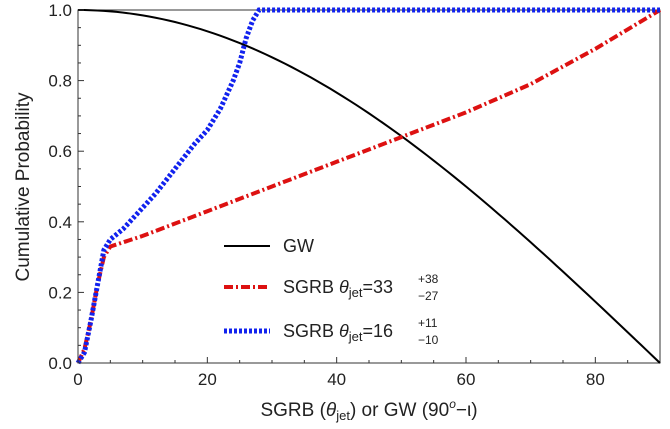  I want to click on y-tick-label: 1.0, so click(60, 10).